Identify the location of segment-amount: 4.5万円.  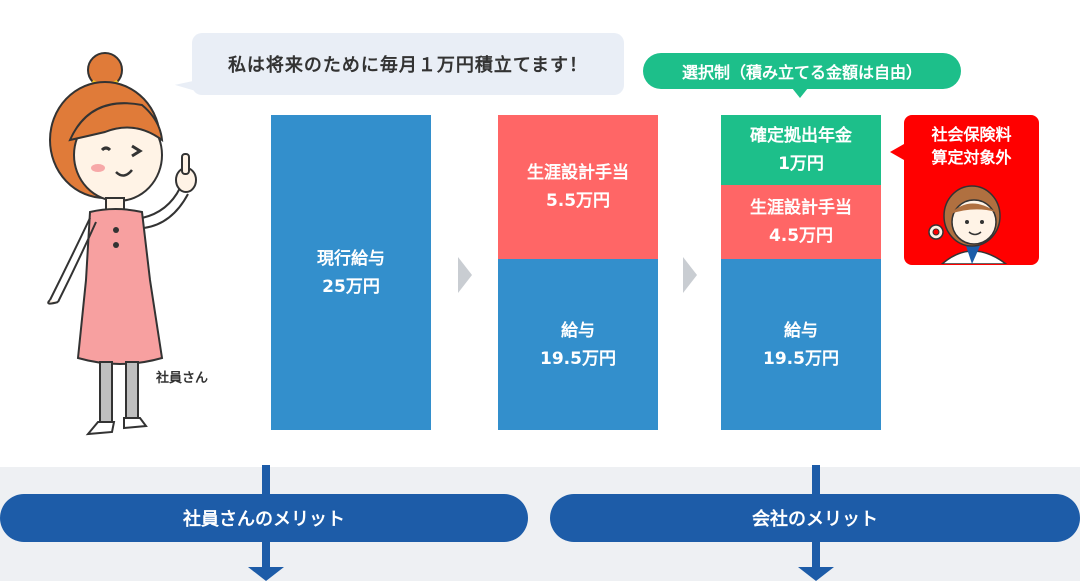
(801, 236).